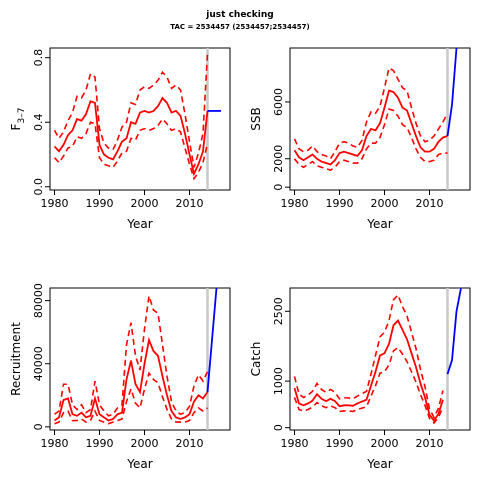  What do you see at coordinates (379, 224) in the screenshot?
I see `ssb-xlabel: Year` at bounding box center [379, 224].